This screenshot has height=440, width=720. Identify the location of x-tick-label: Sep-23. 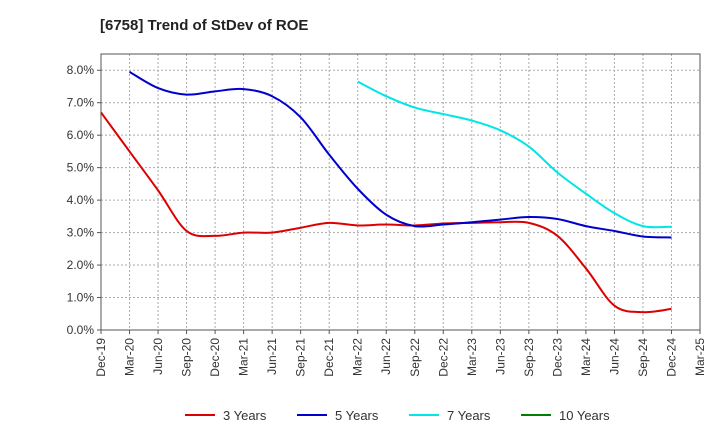
(529, 357).